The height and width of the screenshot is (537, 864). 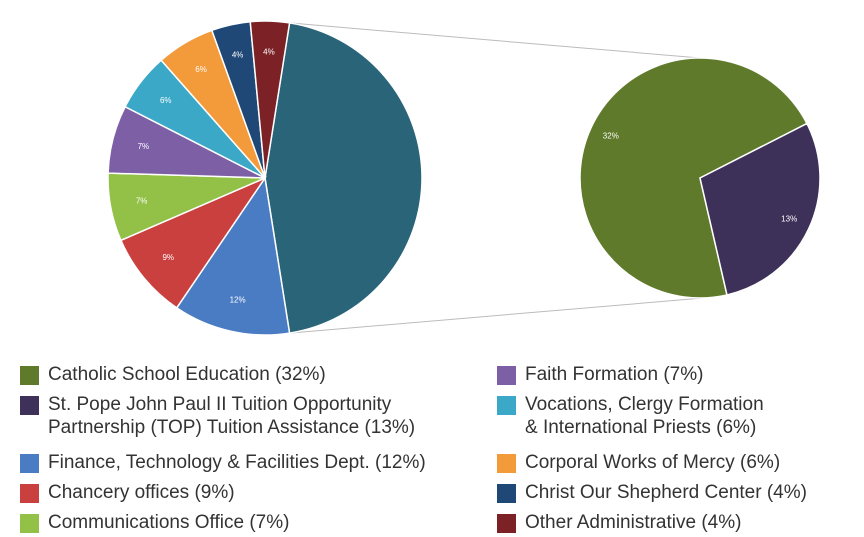 I want to click on legend-label: Faith Formation (7%), so click(x=614, y=374).